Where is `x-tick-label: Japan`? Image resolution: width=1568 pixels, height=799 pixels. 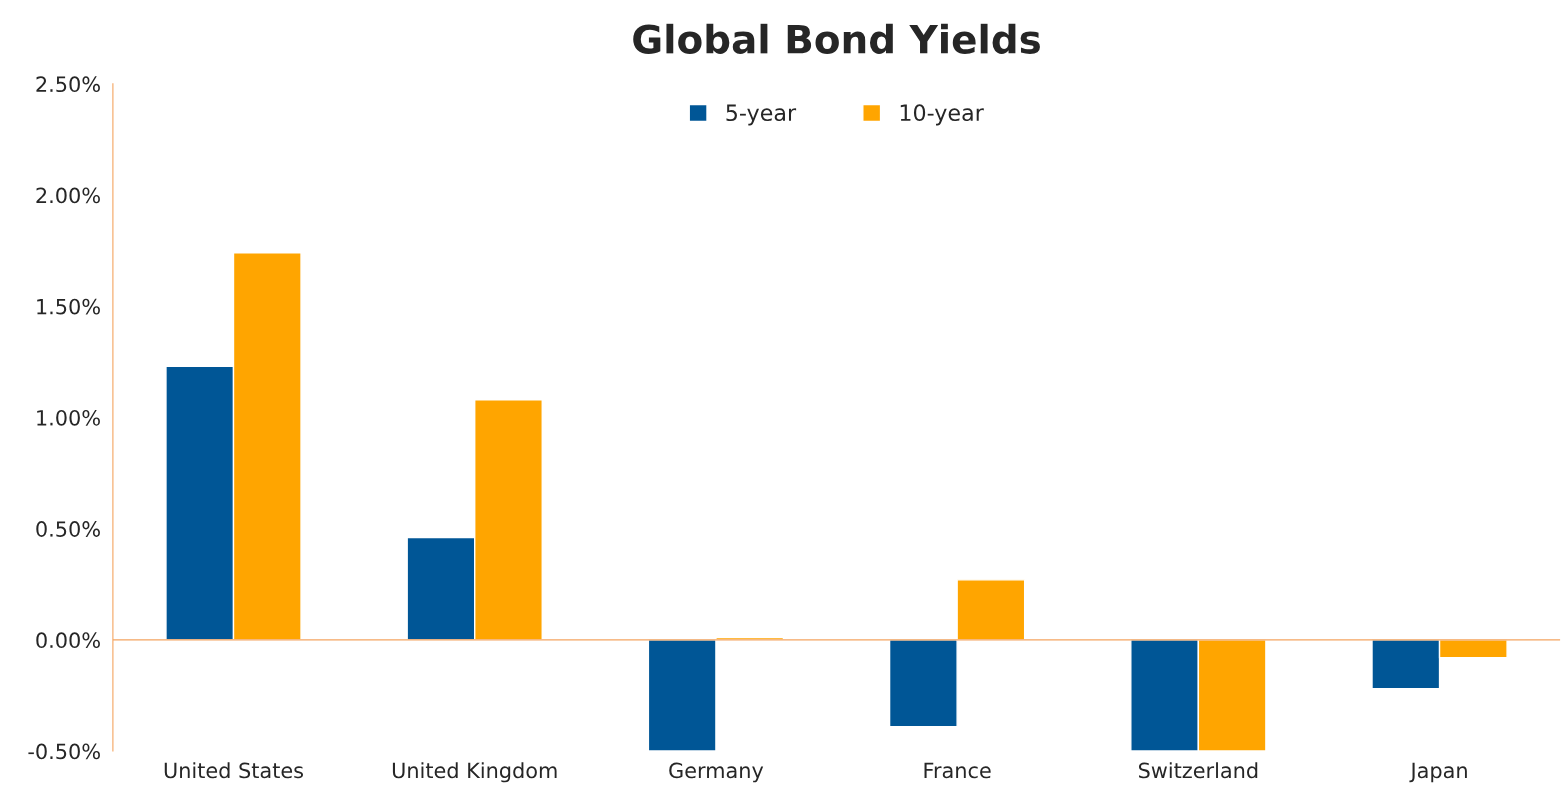 x-tick-label: Japan is located at coordinates (1438, 772).